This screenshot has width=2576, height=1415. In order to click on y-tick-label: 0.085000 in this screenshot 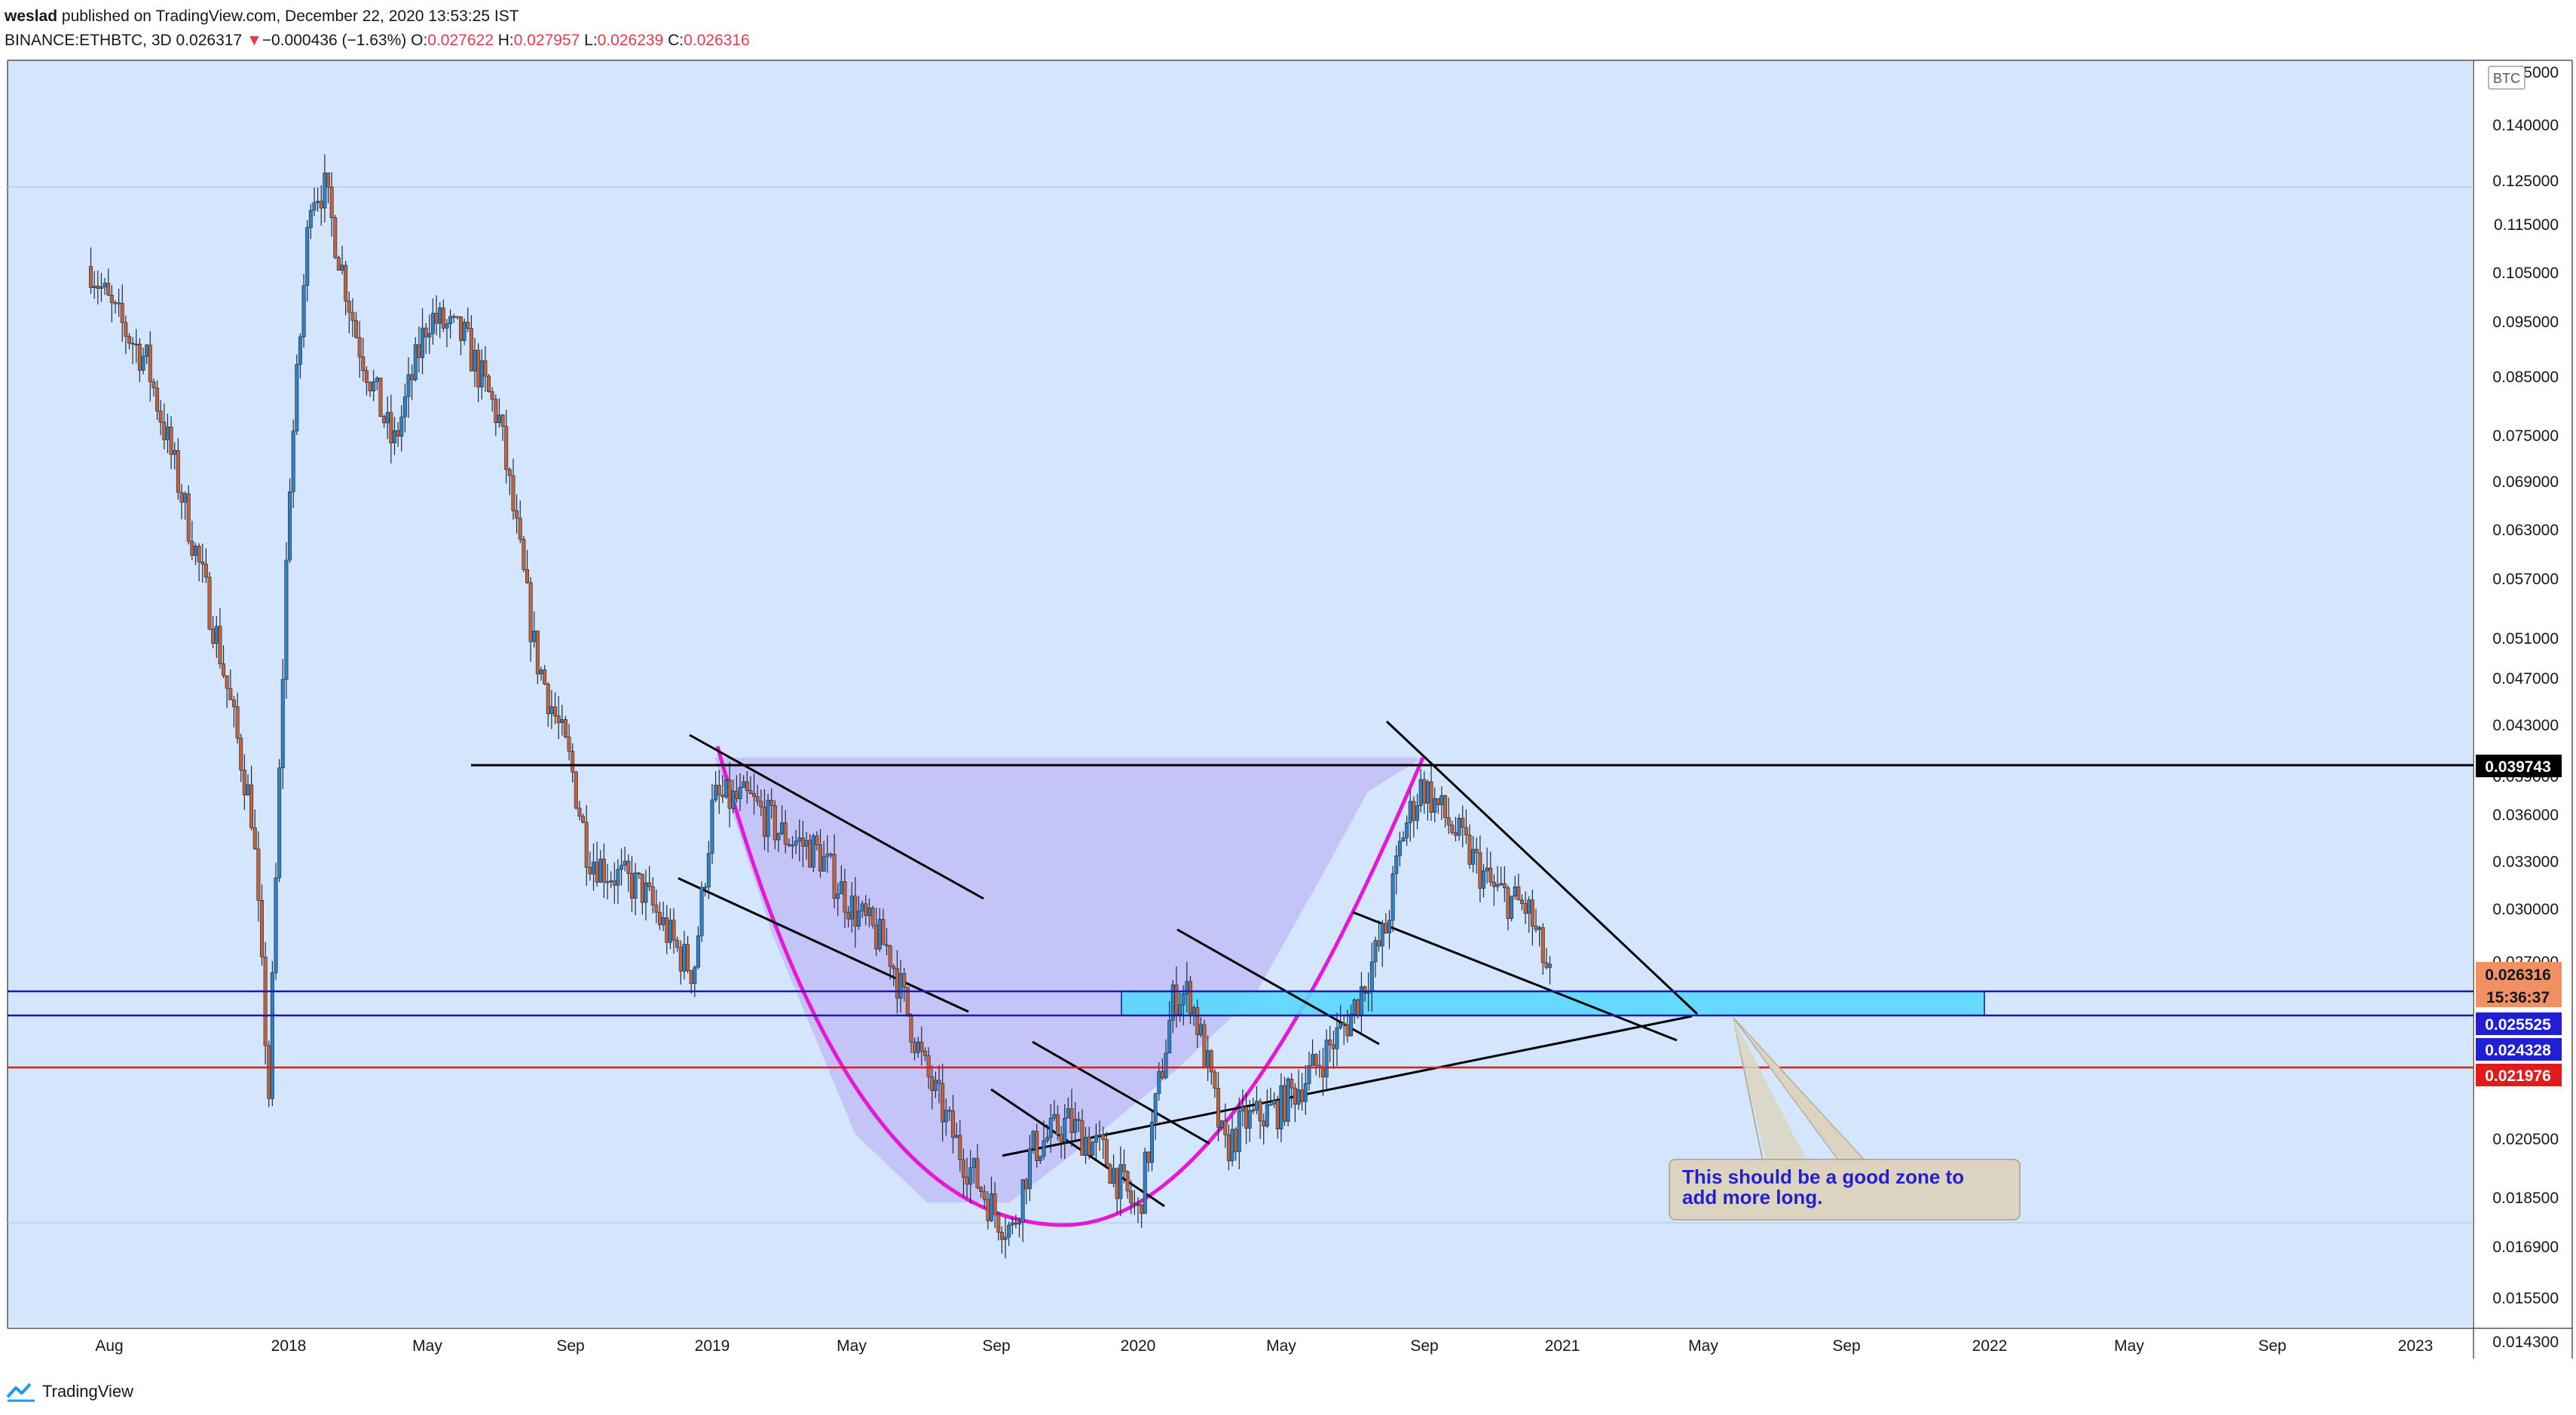, I will do `click(2525, 377)`.